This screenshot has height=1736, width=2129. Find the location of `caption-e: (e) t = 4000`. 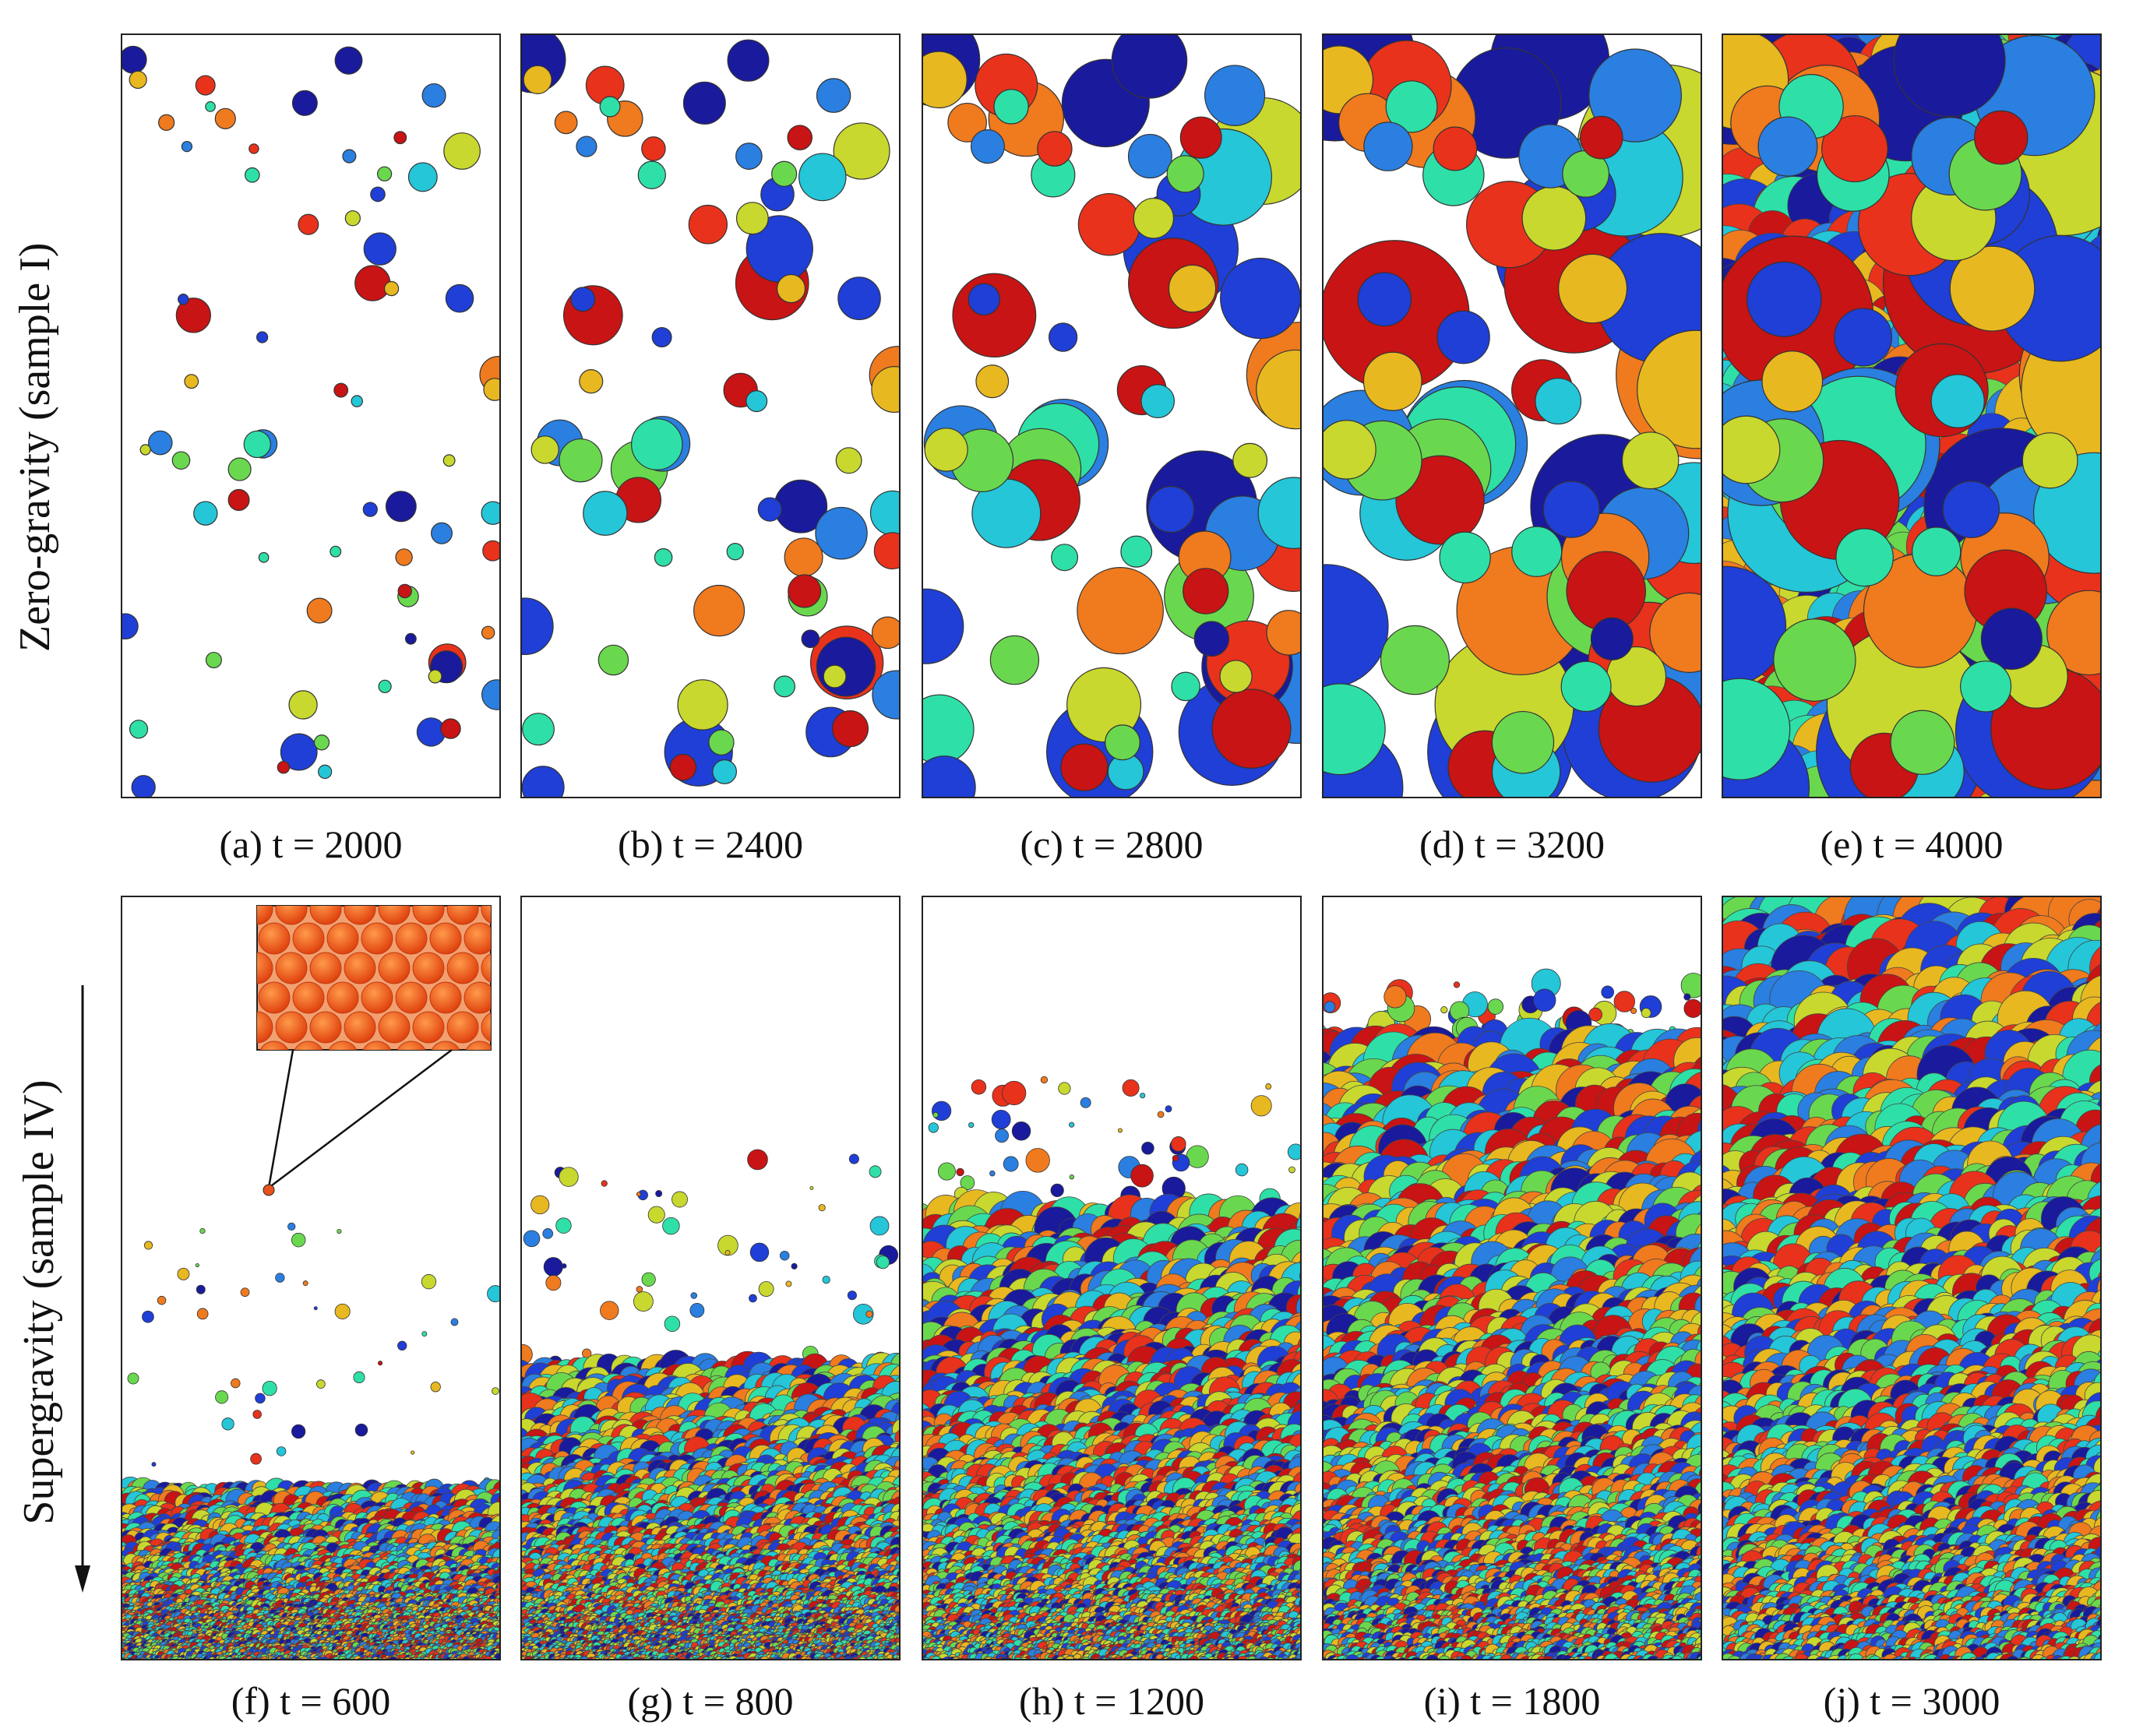

caption-e: (e) t = 4000 is located at coordinates (1912, 844).